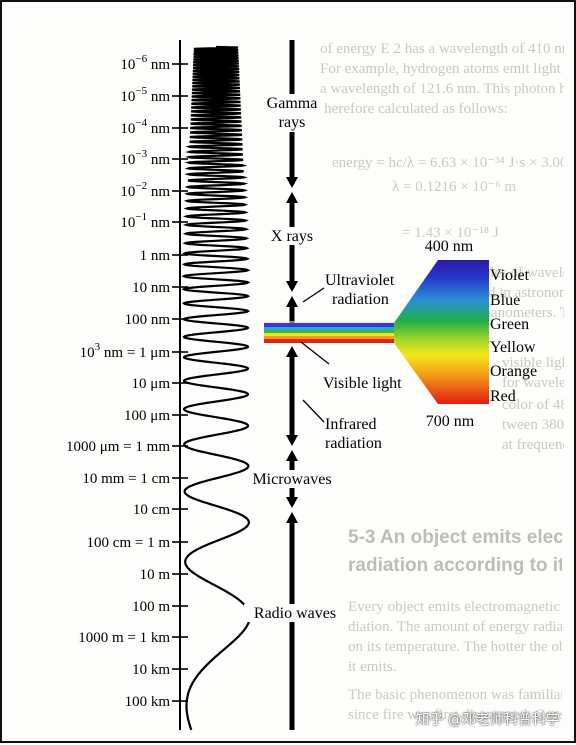  What do you see at coordinates (455, 537) in the screenshot?
I see `background-heading: 5-3 An object emits electromagnetic` at bounding box center [455, 537].